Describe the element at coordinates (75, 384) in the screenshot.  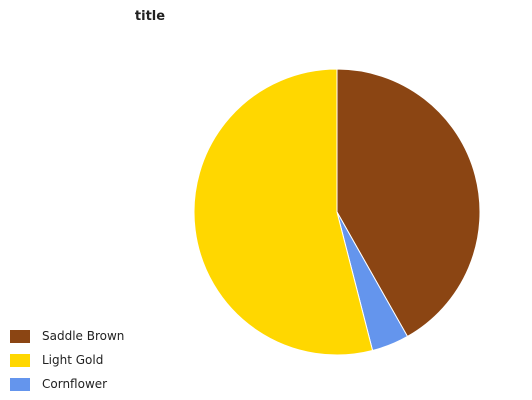
I see `legend-label-cornflower: Cornflower` at that location.